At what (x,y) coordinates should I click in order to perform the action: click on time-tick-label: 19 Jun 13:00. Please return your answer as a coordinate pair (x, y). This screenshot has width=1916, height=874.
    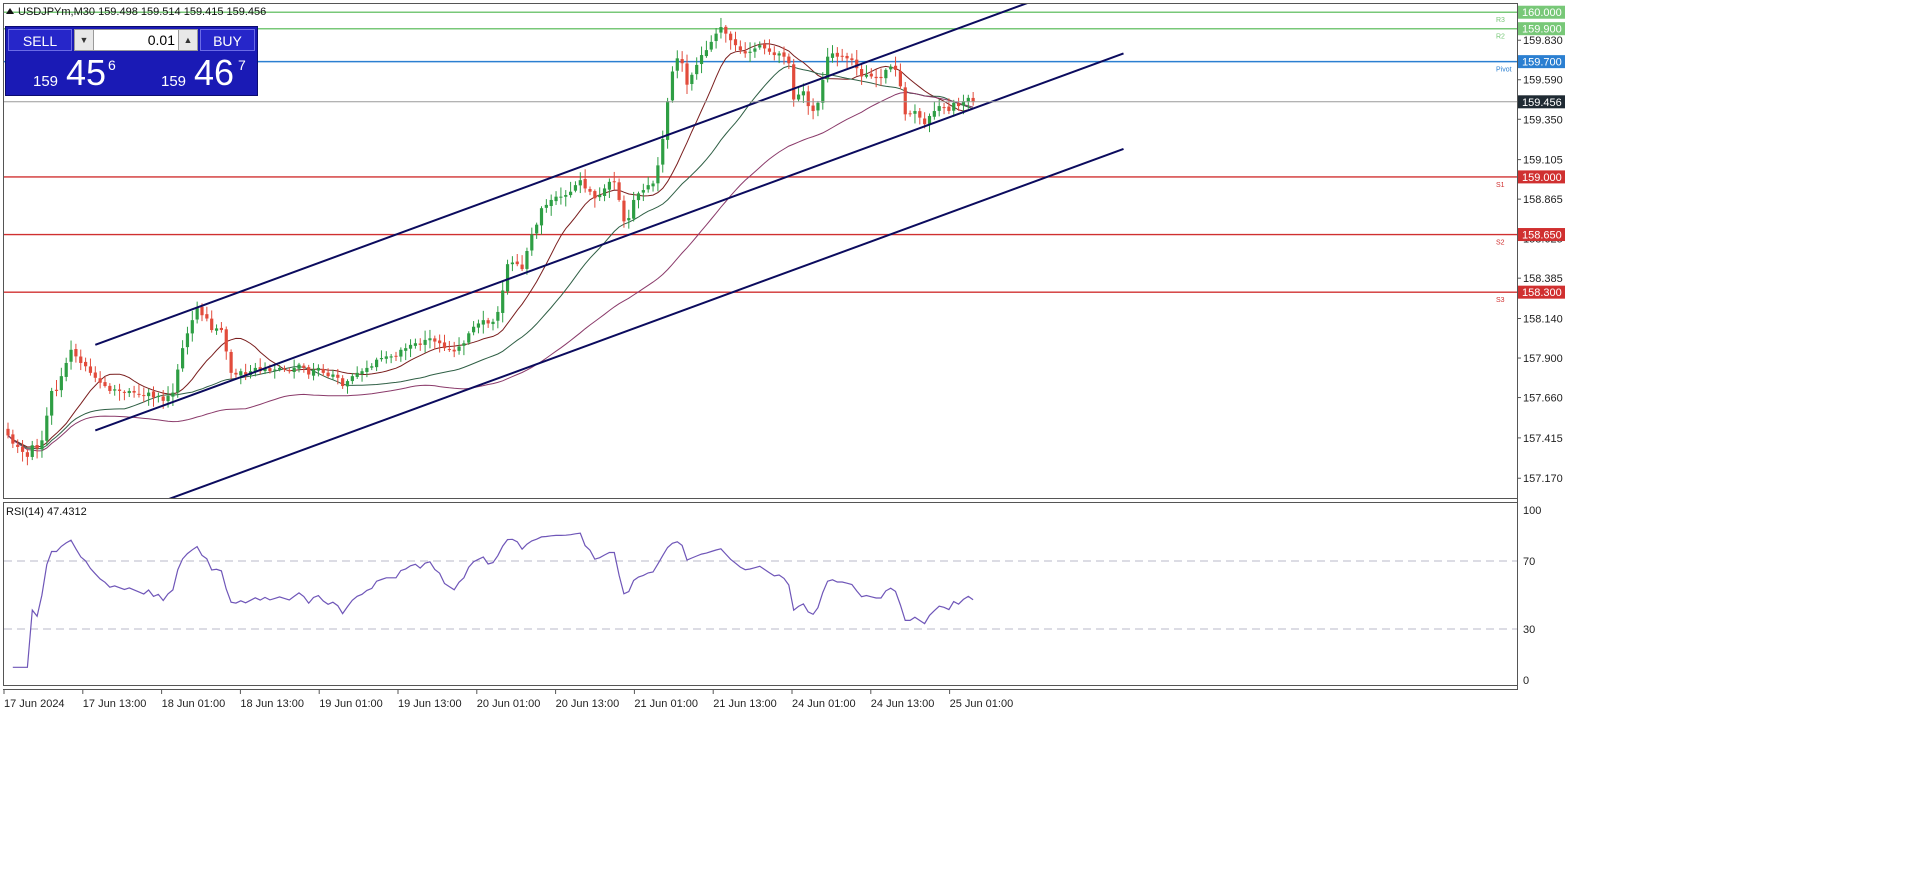
    Looking at the image, I should click on (430, 704).